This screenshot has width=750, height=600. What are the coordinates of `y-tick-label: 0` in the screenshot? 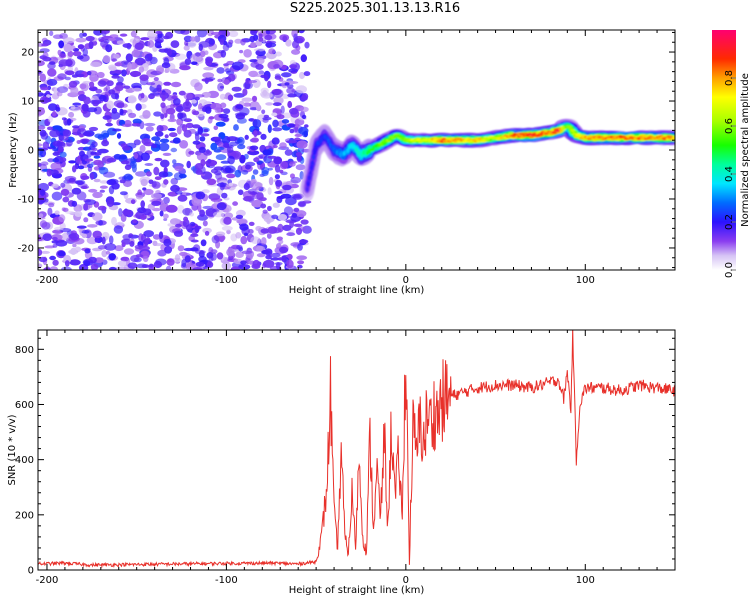 It's located at (31, 571).